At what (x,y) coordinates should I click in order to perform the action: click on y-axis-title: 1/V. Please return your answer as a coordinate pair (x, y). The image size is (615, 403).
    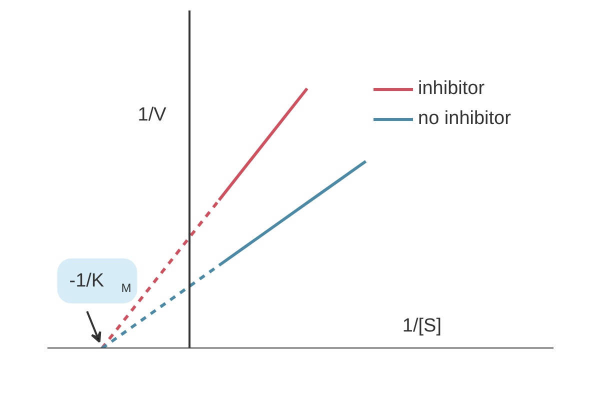
    Looking at the image, I should click on (152, 115).